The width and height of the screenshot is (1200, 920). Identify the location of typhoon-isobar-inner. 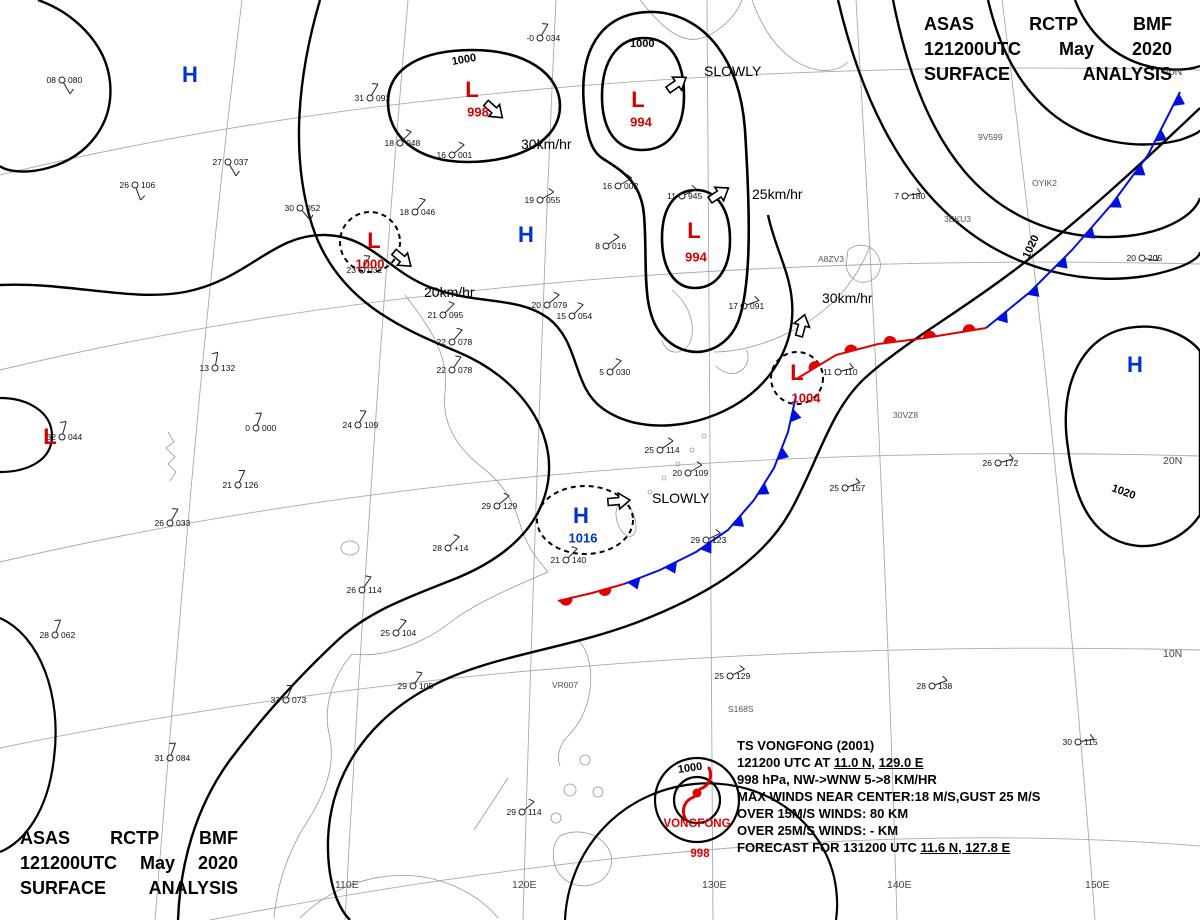
(697, 800).